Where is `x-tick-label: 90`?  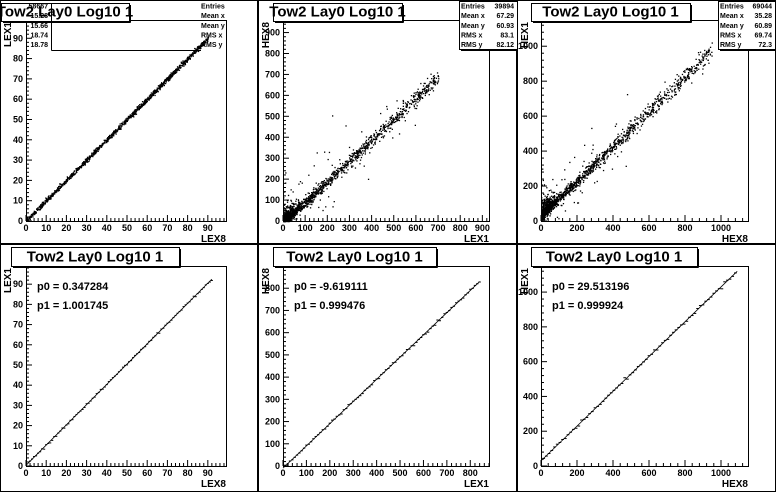 x-tick-label: 90 is located at coordinates (208, 473).